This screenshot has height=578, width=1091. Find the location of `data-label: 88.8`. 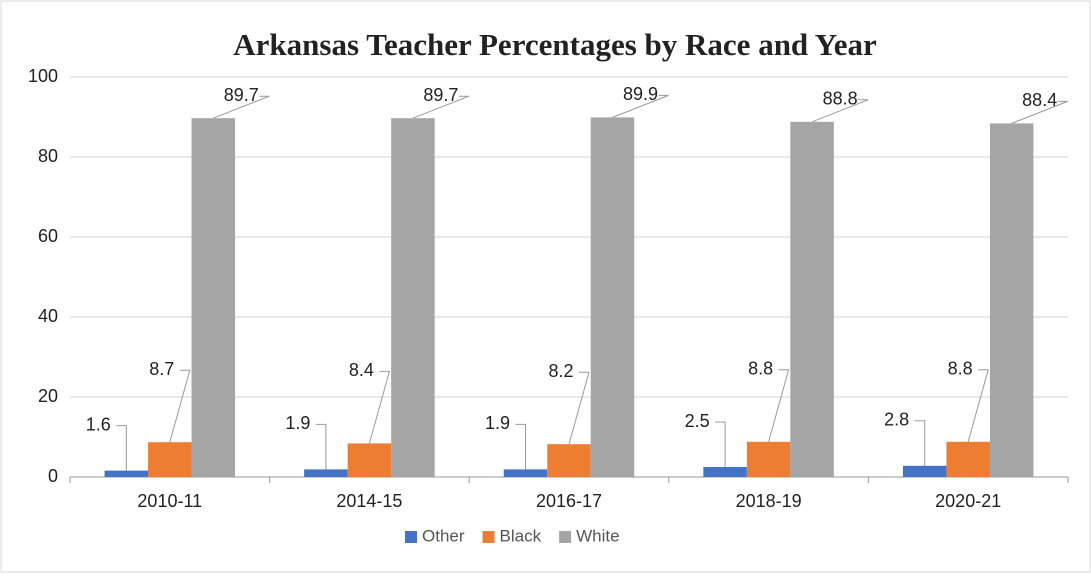

data-label: 88.8 is located at coordinates (840, 99).